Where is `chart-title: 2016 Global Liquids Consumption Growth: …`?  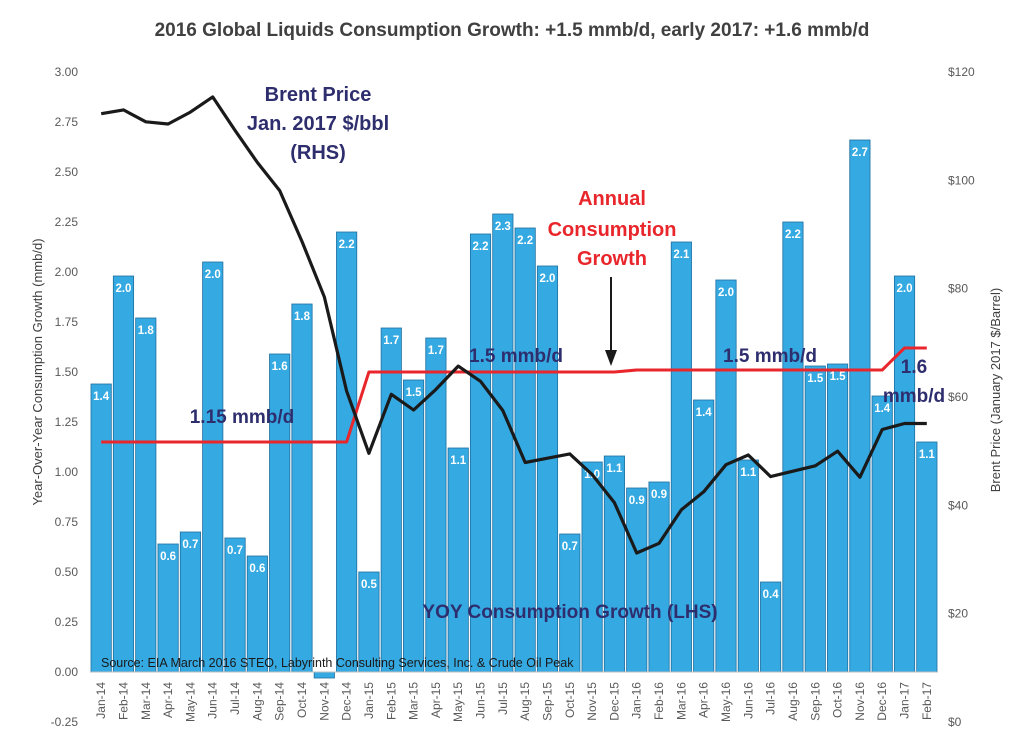 chart-title: 2016 Global Liquids Consumption Growth: … is located at coordinates (512, 30).